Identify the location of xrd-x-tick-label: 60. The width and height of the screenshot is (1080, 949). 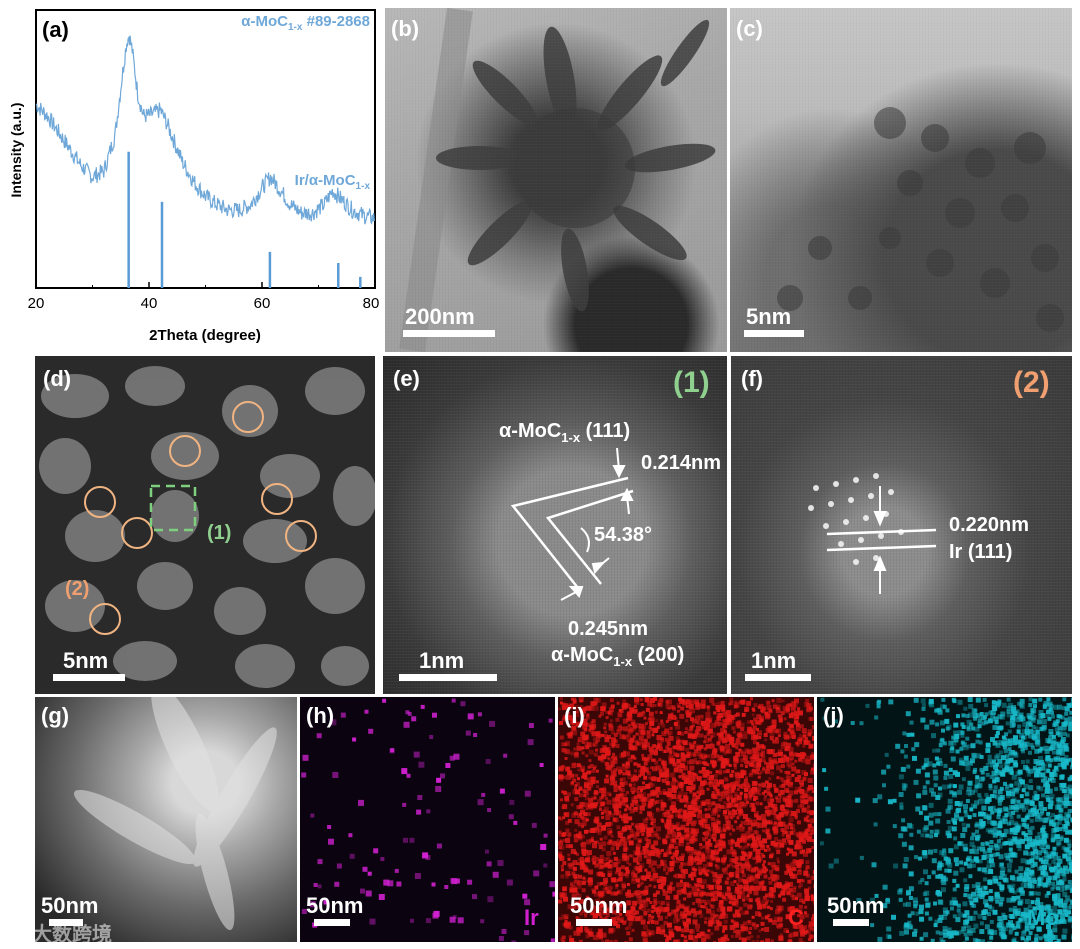
(262, 303).